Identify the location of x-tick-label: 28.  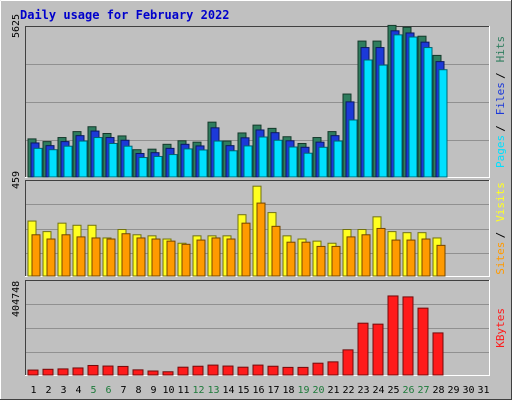
(438, 390).